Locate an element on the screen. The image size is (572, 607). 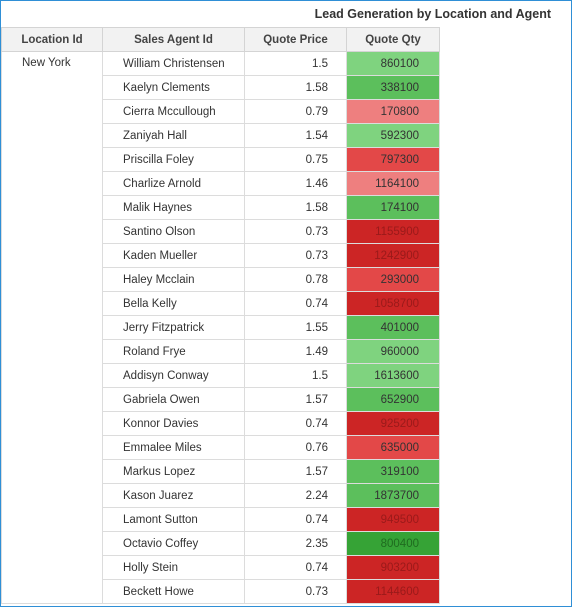
quote-qty-cell: 925200 is located at coordinates (393, 424).